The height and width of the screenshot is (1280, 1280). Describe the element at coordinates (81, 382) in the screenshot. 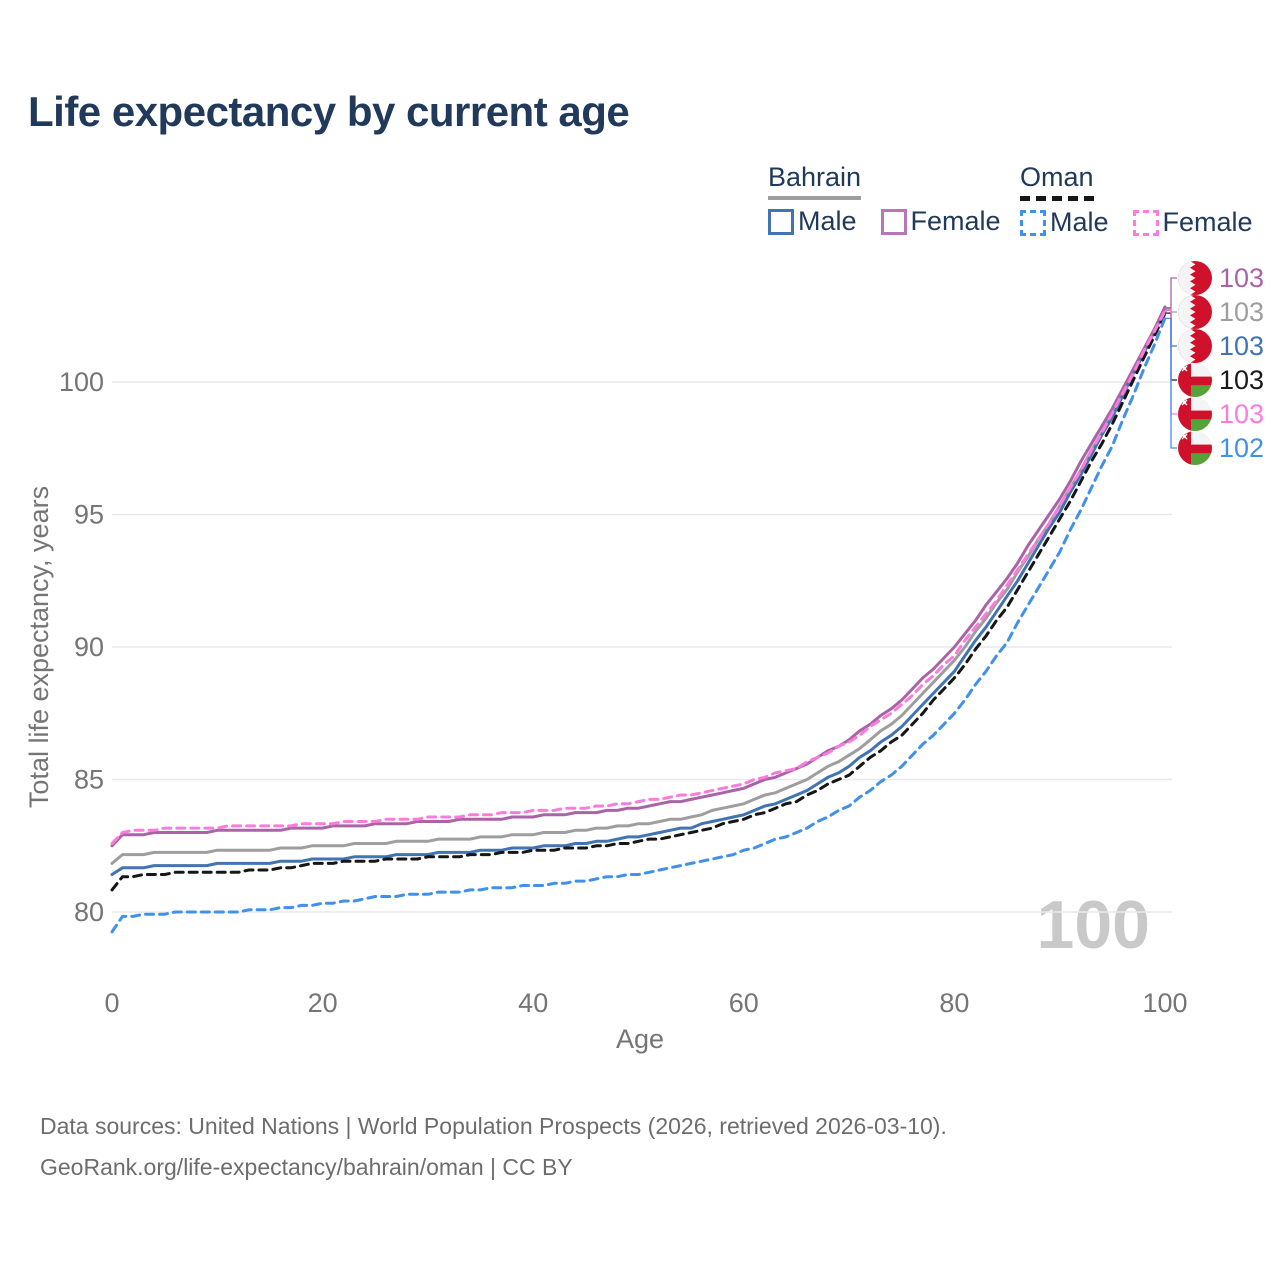

I see `y-tick-label-100: 100` at that location.